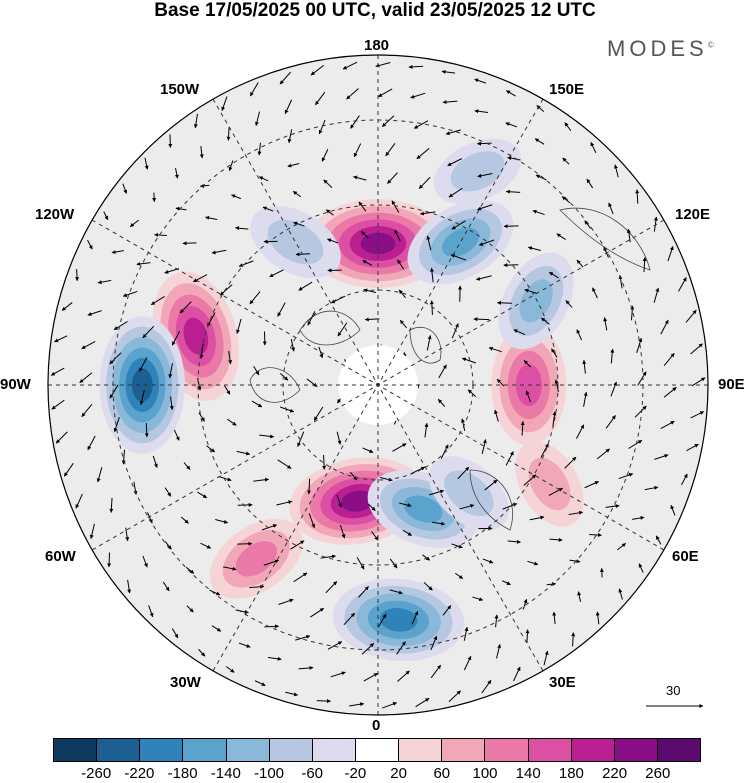 The width and height of the screenshot is (750, 783). I want to click on vector-reference-label: 30, so click(673, 690).